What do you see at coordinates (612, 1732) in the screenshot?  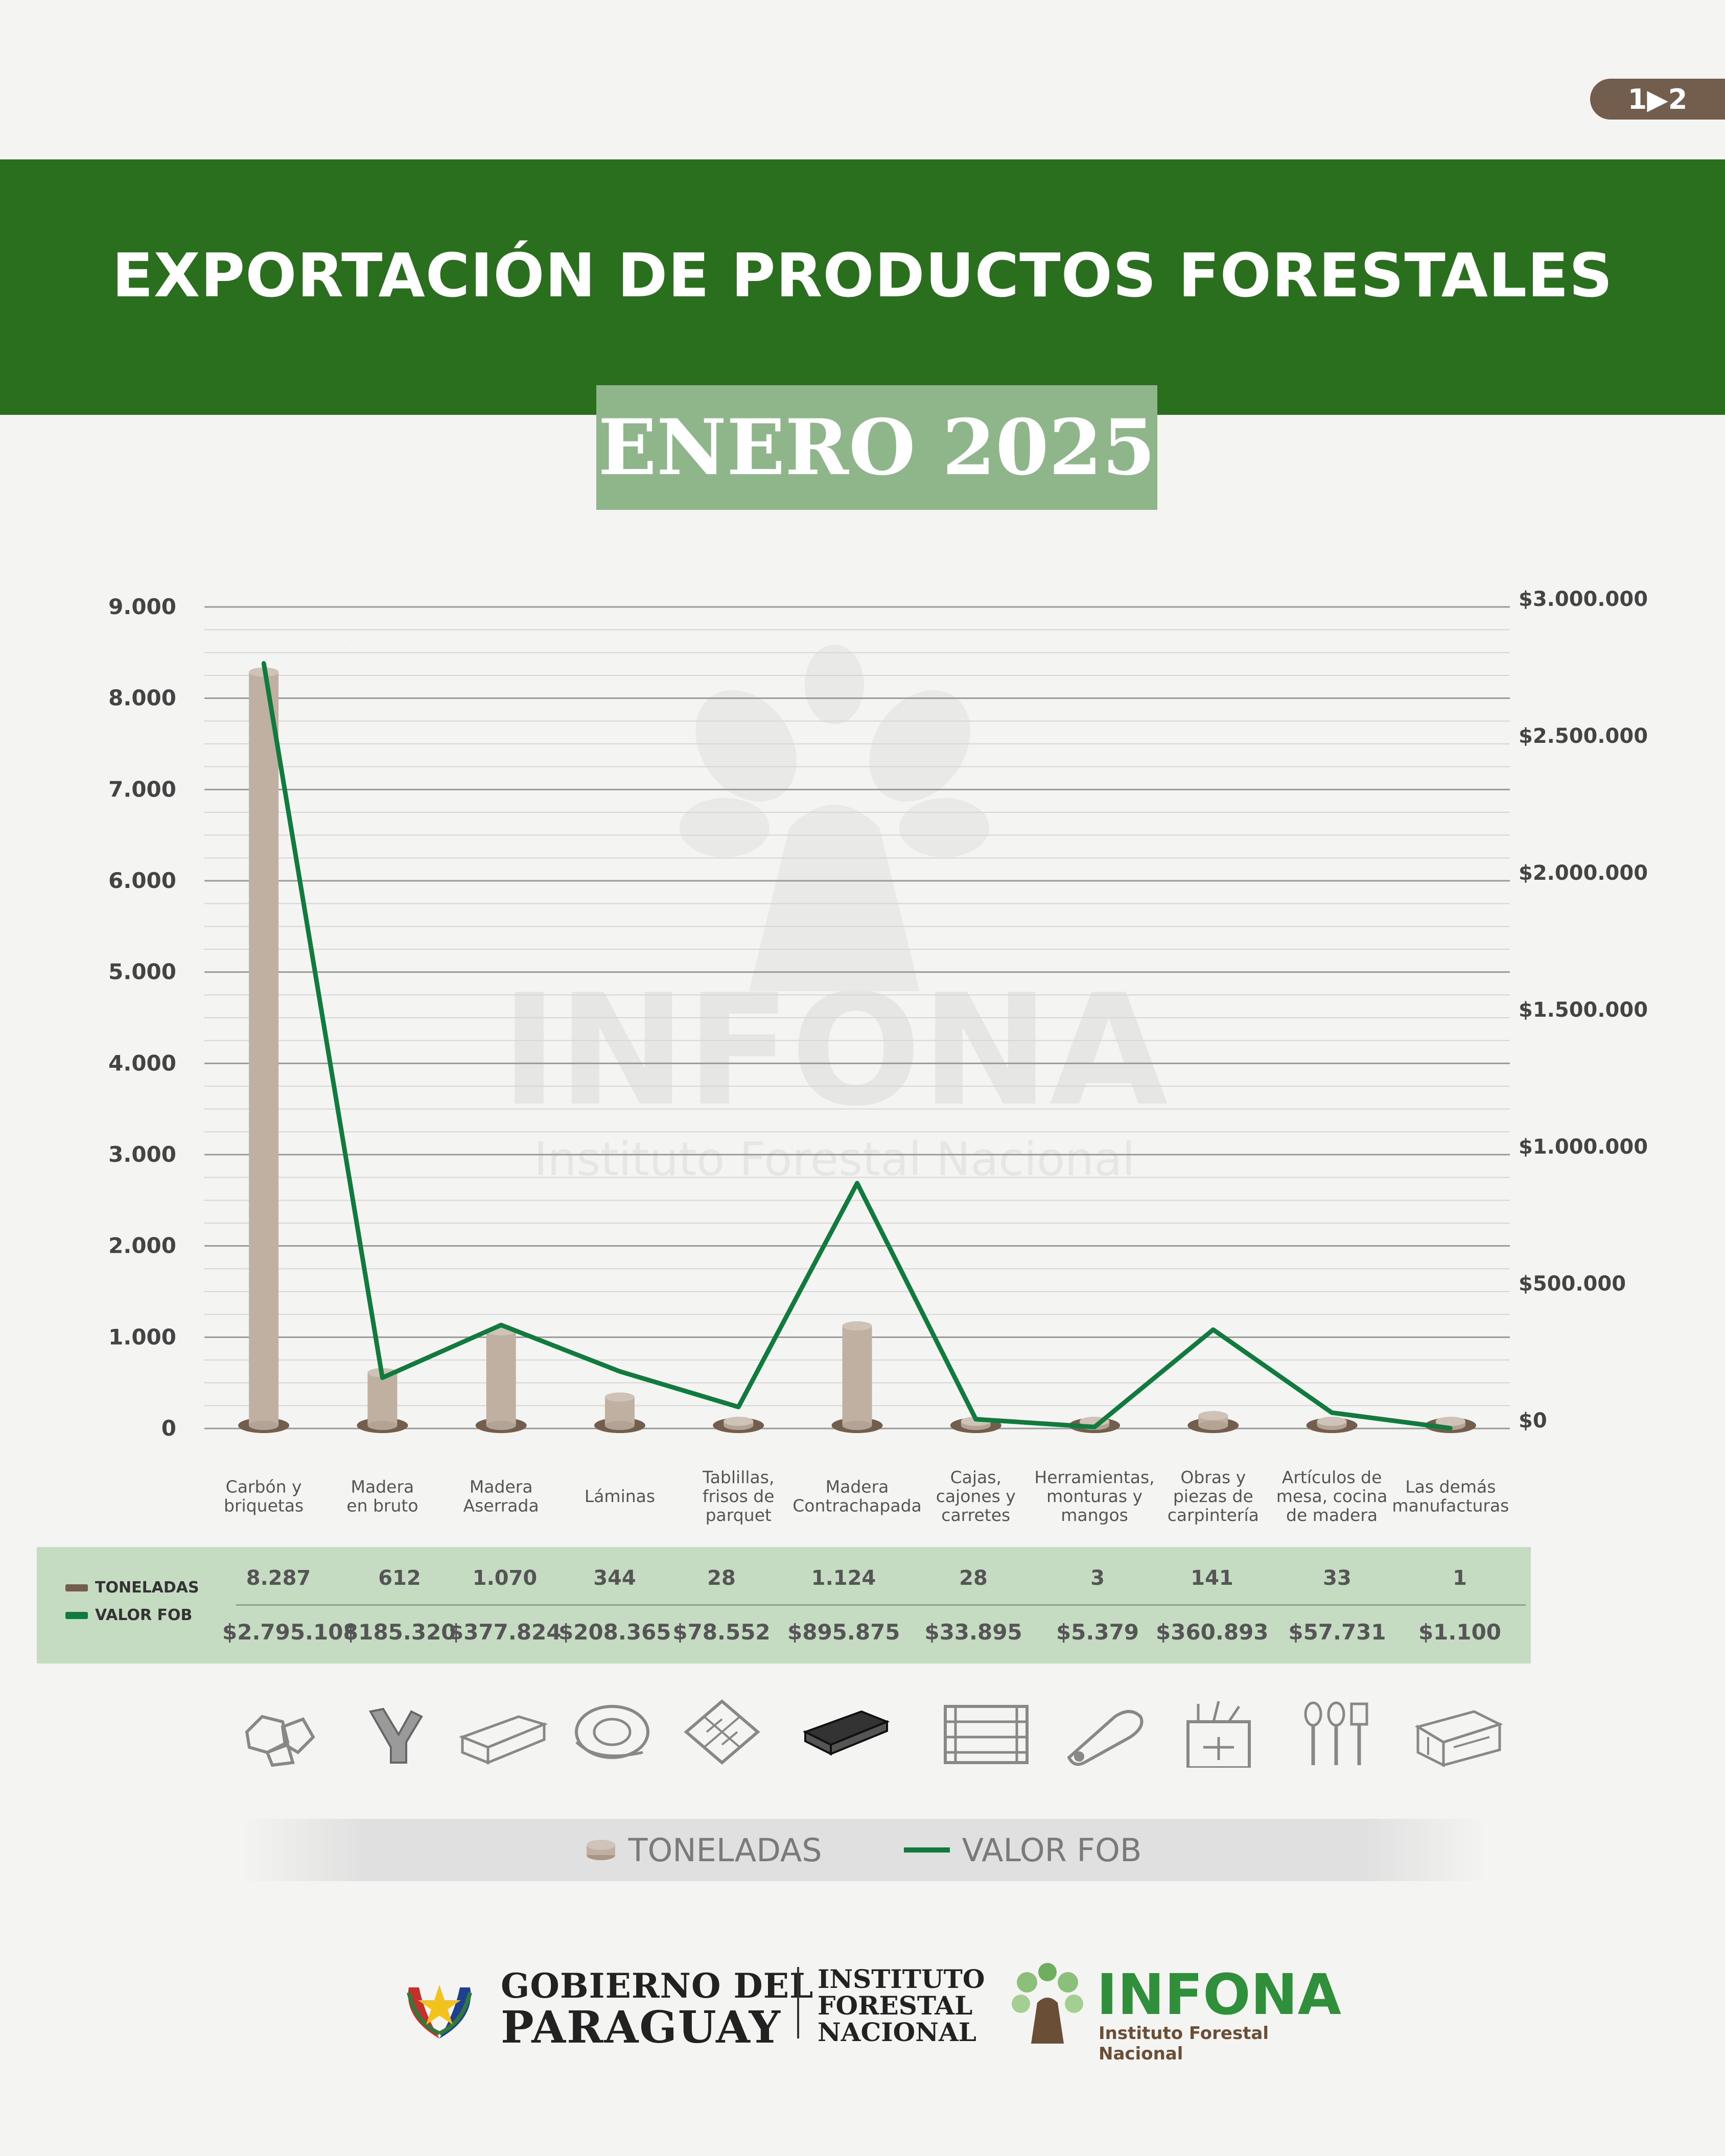 I see `veneer-roll-icon` at bounding box center [612, 1732].